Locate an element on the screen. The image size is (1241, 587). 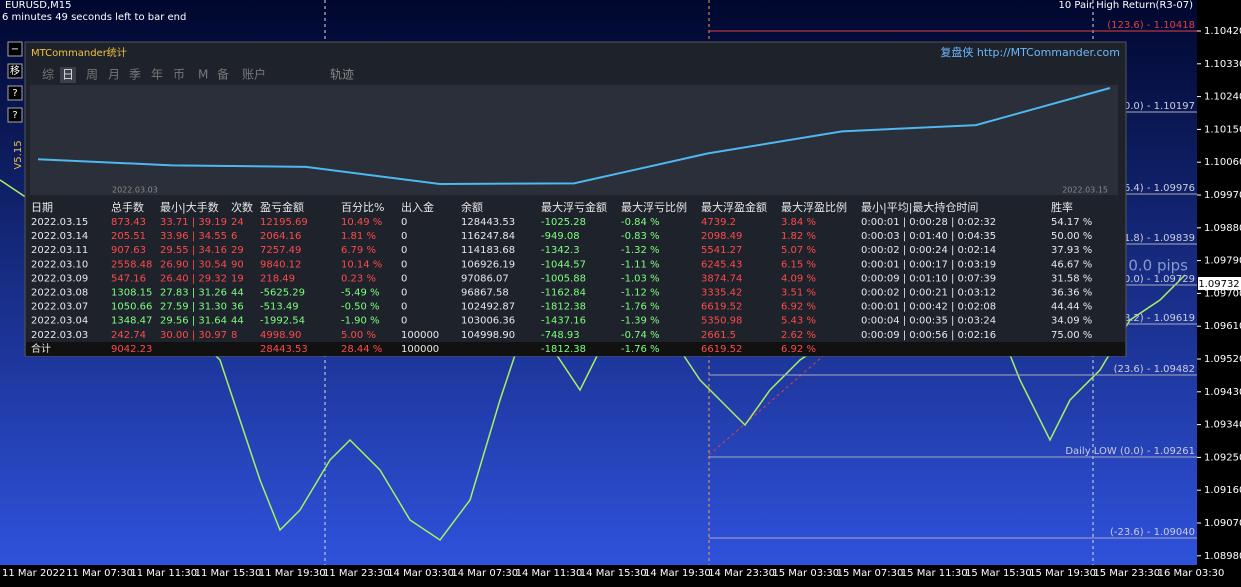
side-button-label: 移 is located at coordinates (15, 70).